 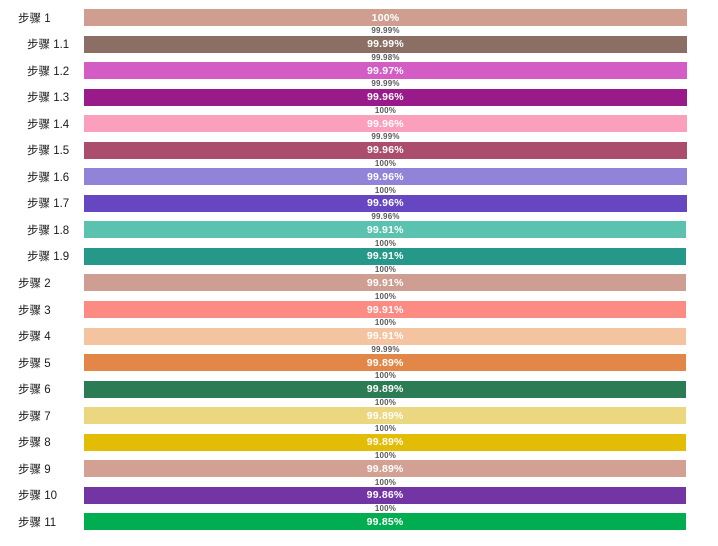 I want to click on gap-value-label: 99.96%, so click(x=385, y=217).